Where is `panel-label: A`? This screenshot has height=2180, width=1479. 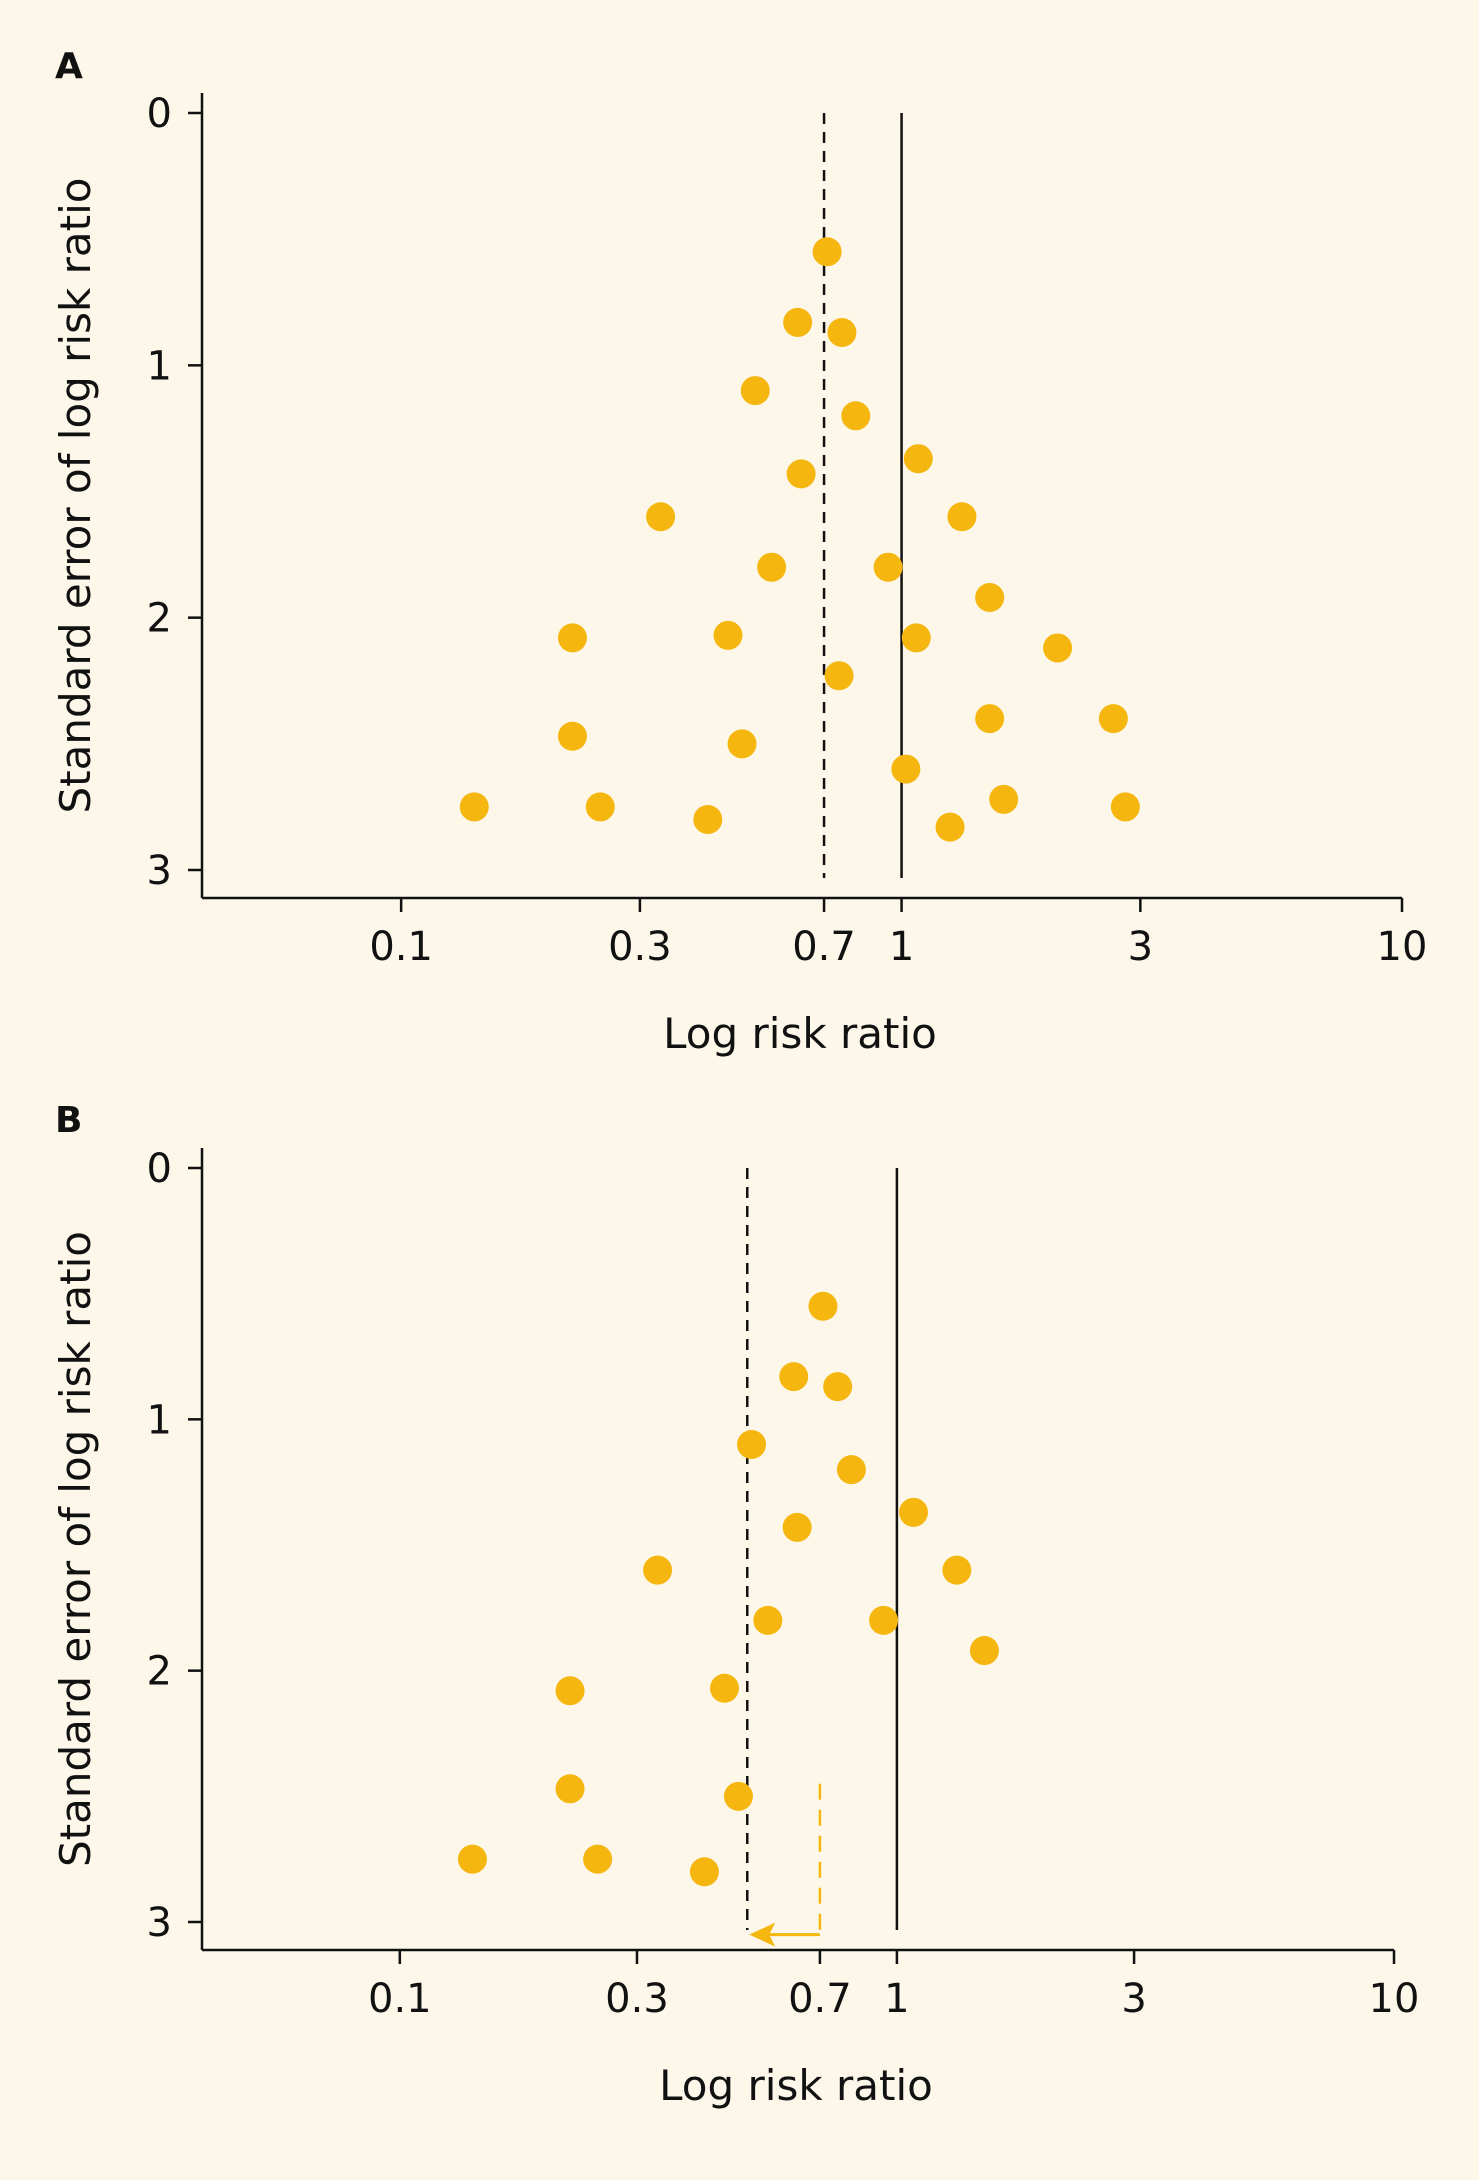 panel-label: A is located at coordinates (69, 66).